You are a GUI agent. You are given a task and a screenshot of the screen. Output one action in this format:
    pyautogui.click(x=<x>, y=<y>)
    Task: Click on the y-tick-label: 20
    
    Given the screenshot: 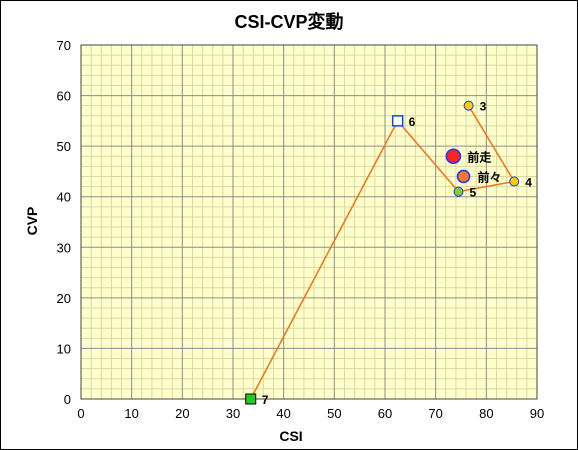 What is the action you would take?
    pyautogui.click(x=64, y=298)
    